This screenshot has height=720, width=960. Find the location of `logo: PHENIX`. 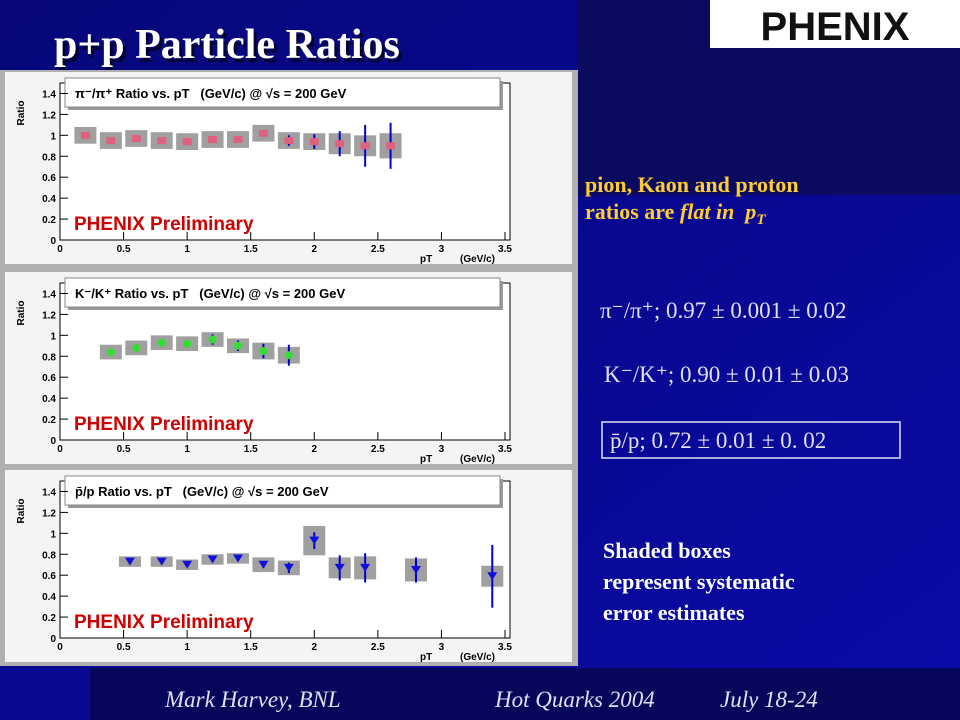

logo: PHENIX is located at coordinates (835, 27).